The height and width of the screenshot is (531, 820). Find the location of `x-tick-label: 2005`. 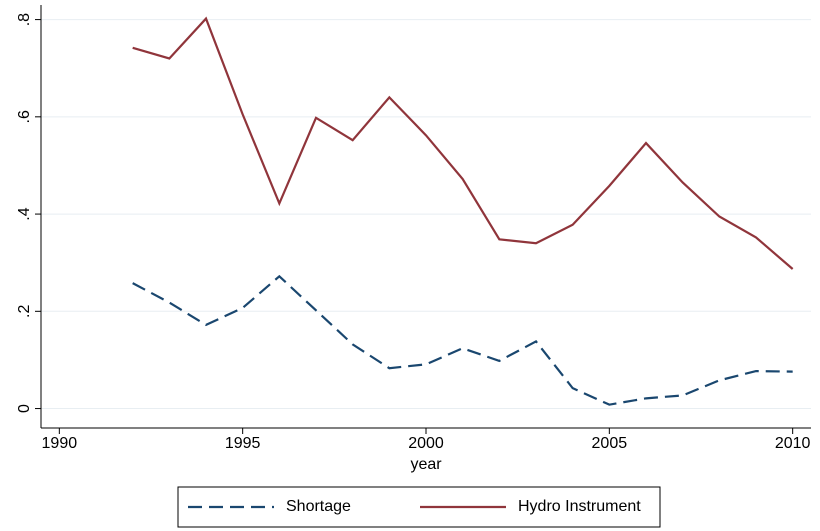

x-tick-label: 2005 is located at coordinates (610, 443).